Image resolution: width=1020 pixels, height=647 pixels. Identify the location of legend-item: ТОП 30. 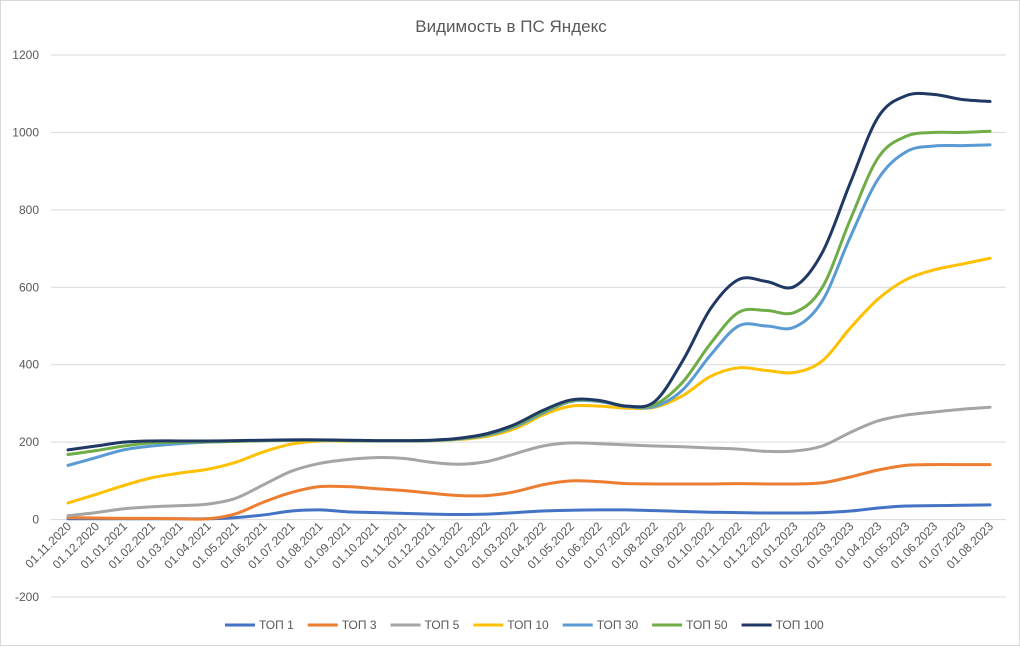
(600, 625).